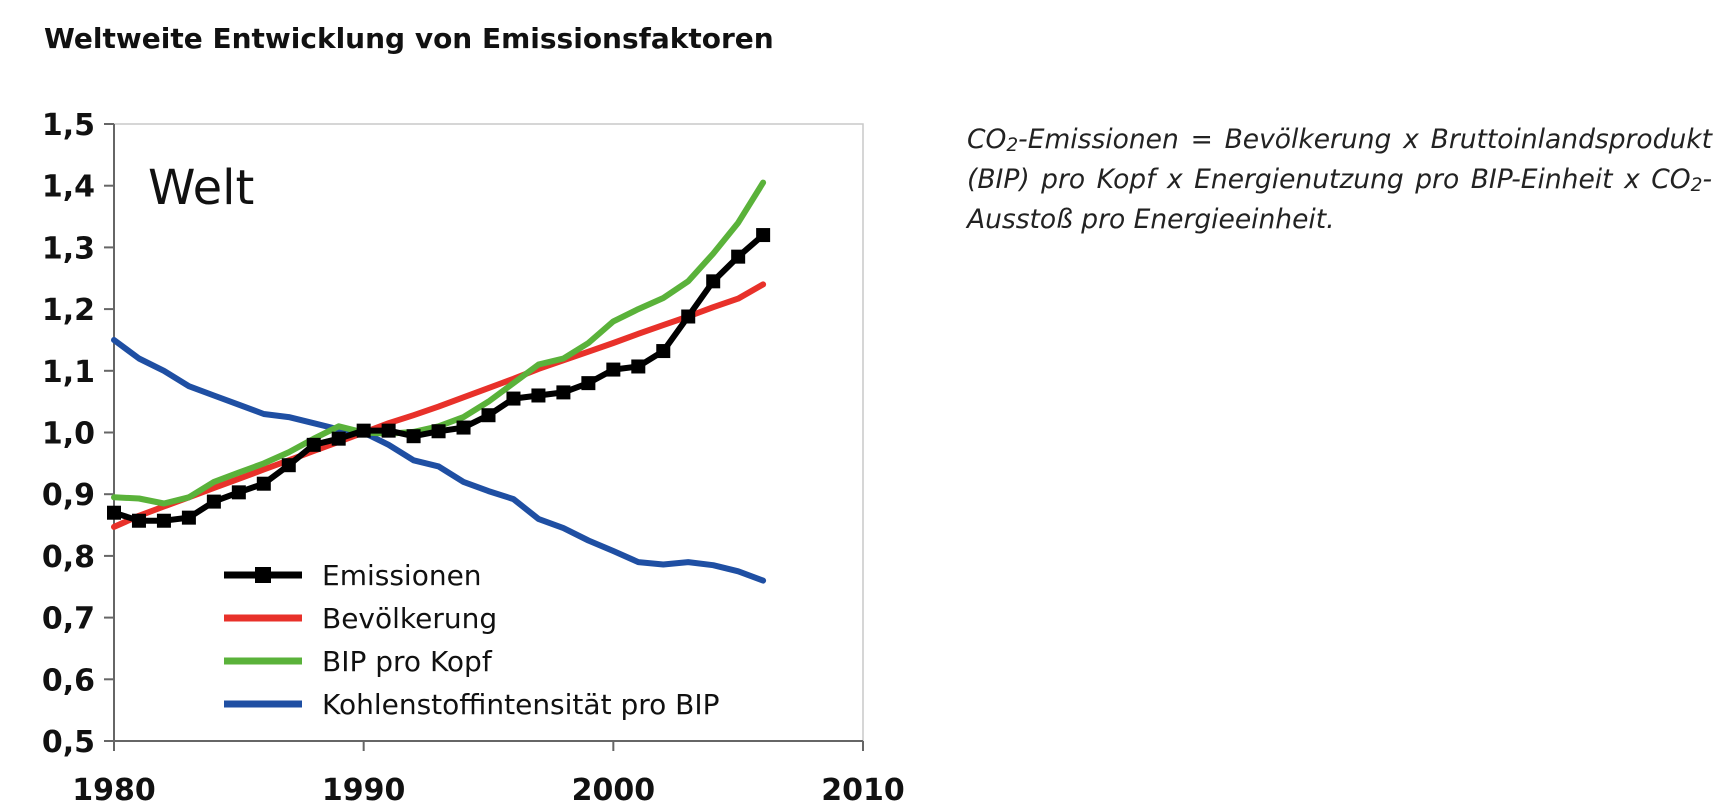 The height and width of the screenshot is (807, 1729). What do you see at coordinates (68, 434) in the screenshot?
I see `y-tick-label: 1,0` at bounding box center [68, 434].